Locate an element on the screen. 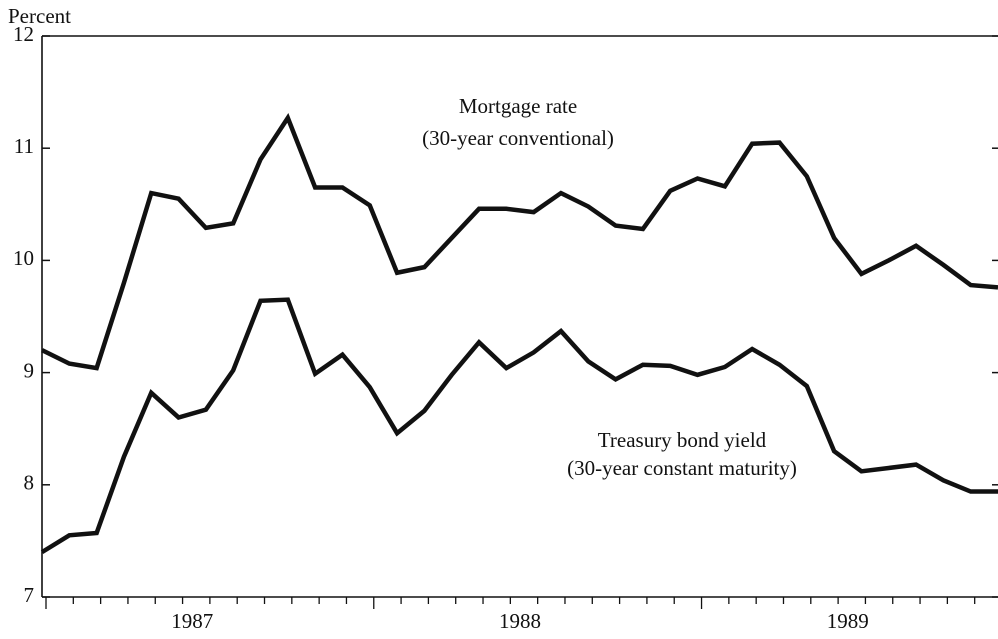 The image size is (998, 639). y-axis-label: Percent is located at coordinates (39, 16).